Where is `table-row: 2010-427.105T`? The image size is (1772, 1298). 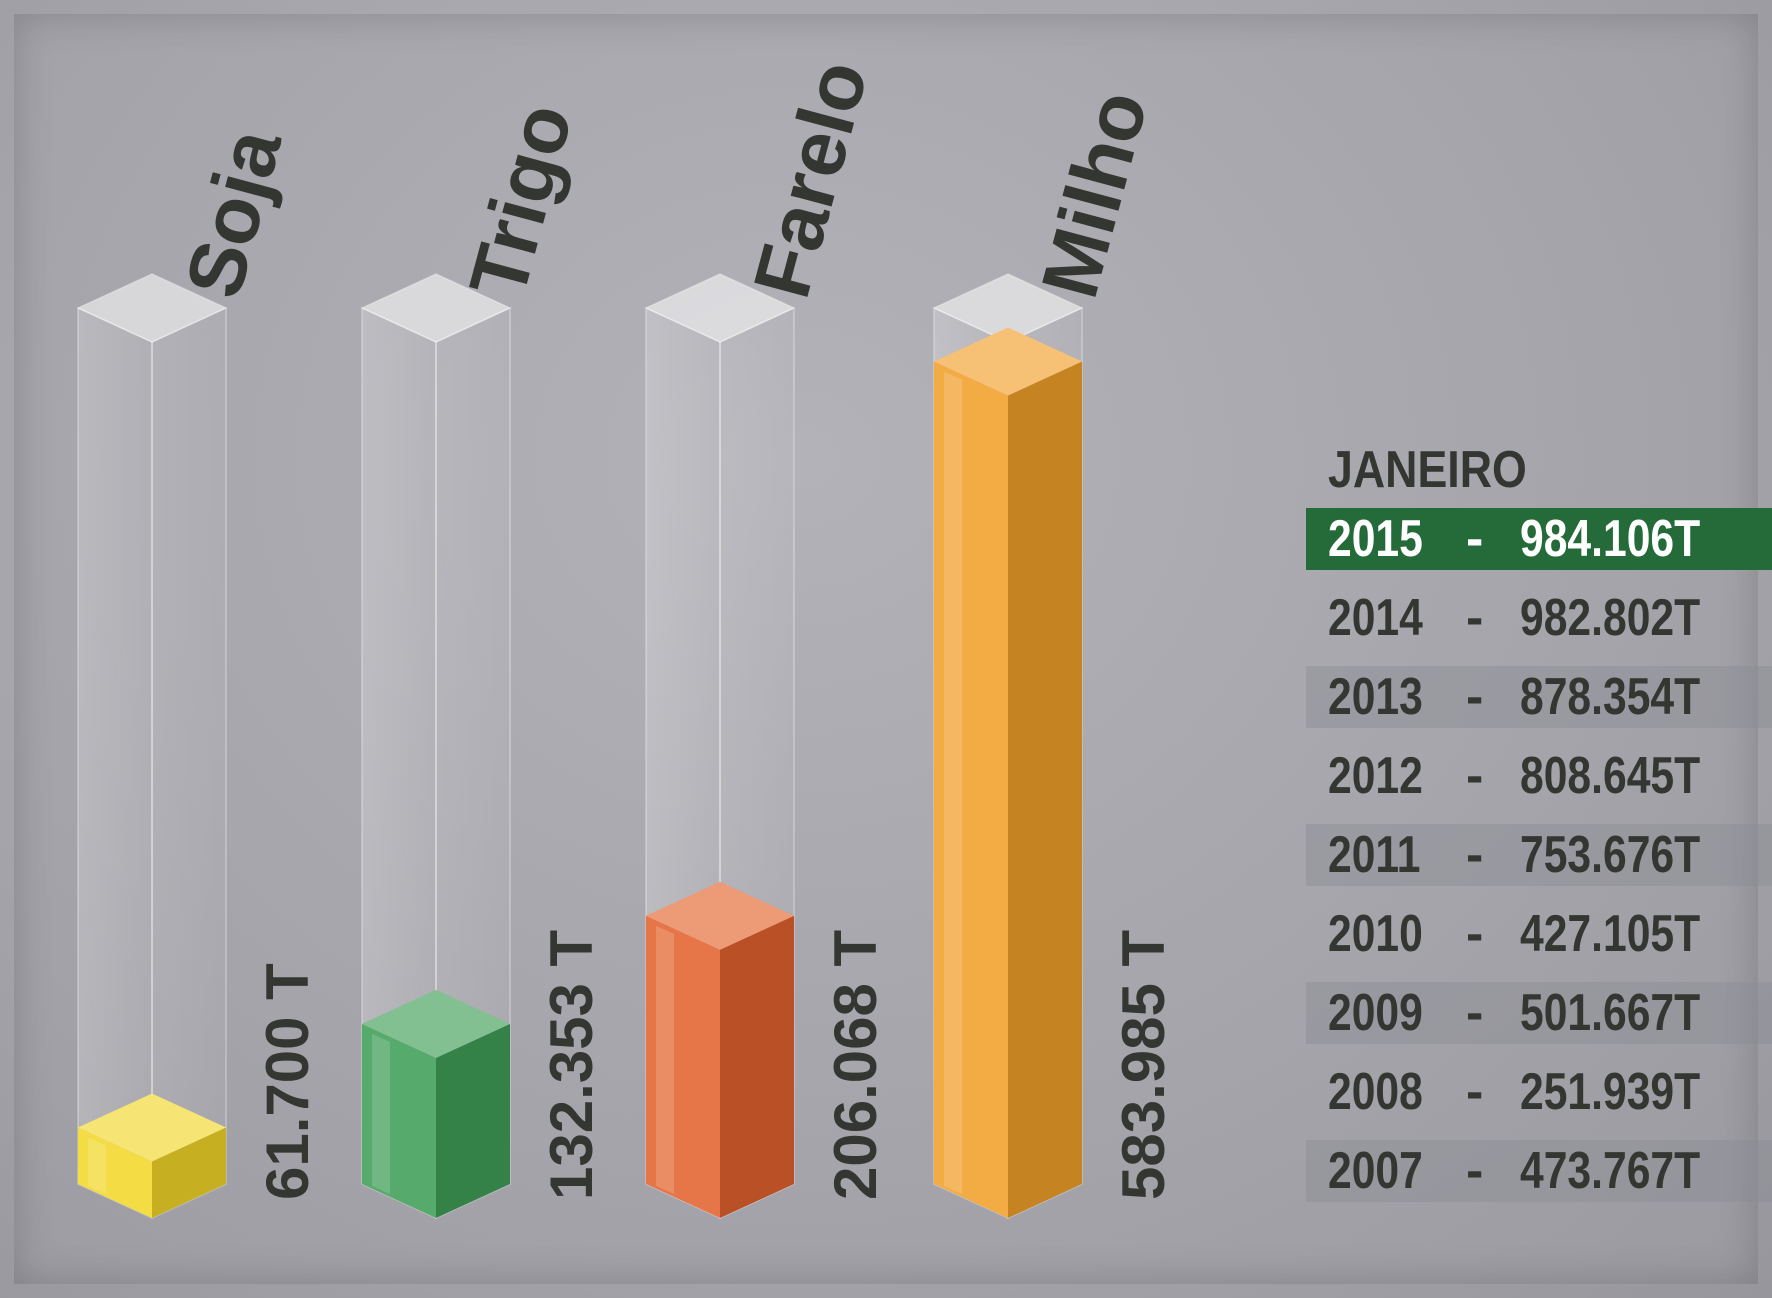
table-row: 2010-427.105T is located at coordinates (1539, 934).